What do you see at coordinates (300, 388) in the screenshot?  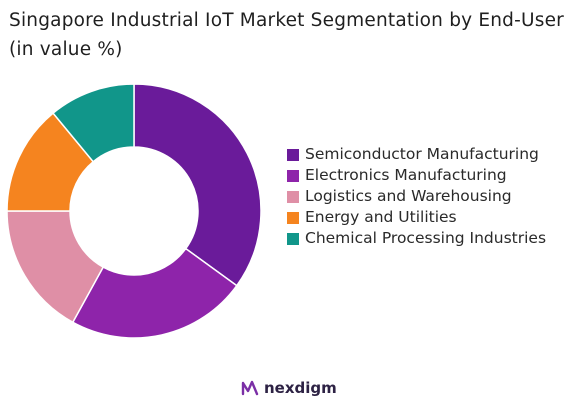 I see `brand-name: nexdigm` at bounding box center [300, 388].